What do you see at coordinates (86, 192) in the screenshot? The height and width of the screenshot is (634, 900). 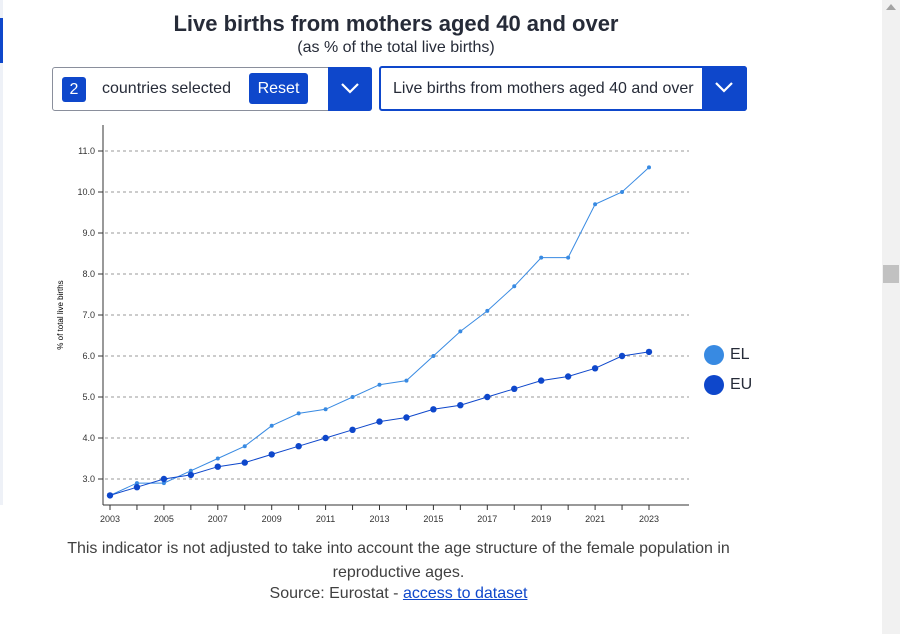 I see `y-tick-label: 10.0` at bounding box center [86, 192].